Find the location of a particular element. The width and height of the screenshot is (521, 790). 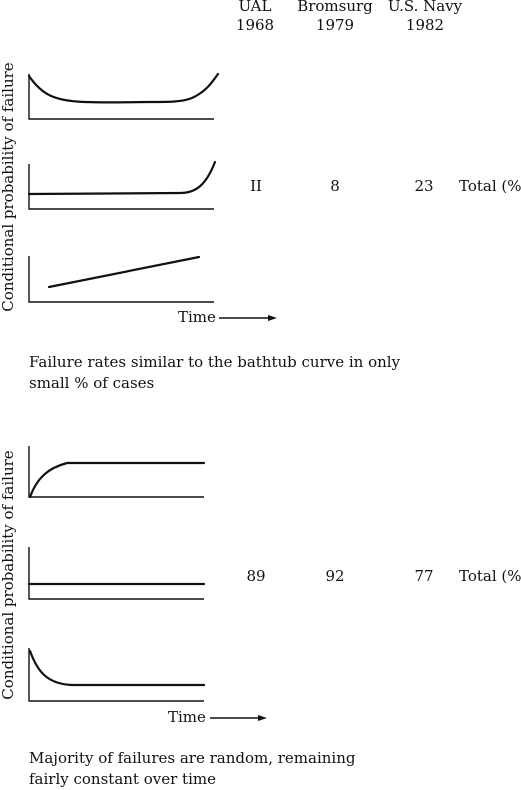

pattern-constant is located at coordinates (116, 573).